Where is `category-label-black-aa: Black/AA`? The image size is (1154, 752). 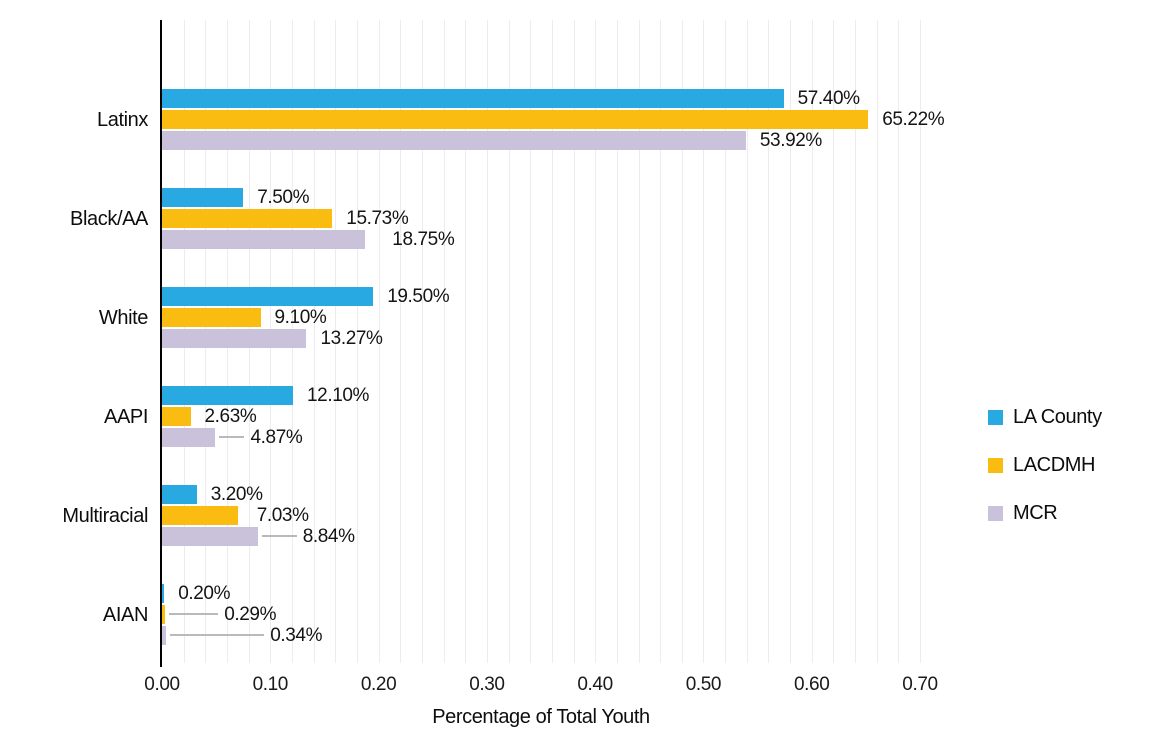
category-label-black-aa: Black/AA is located at coordinates (109, 219).